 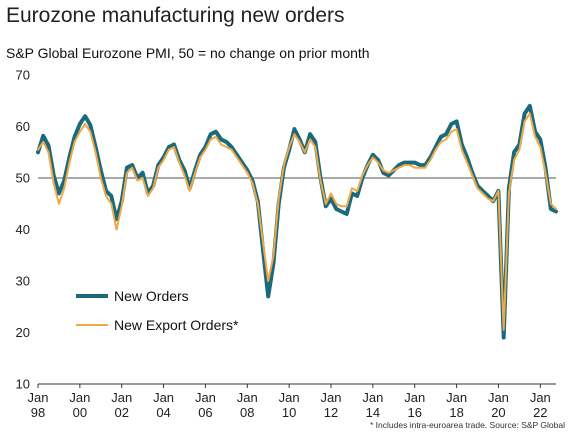 I want to click on y-tick-label: 10, so click(x=23, y=384).